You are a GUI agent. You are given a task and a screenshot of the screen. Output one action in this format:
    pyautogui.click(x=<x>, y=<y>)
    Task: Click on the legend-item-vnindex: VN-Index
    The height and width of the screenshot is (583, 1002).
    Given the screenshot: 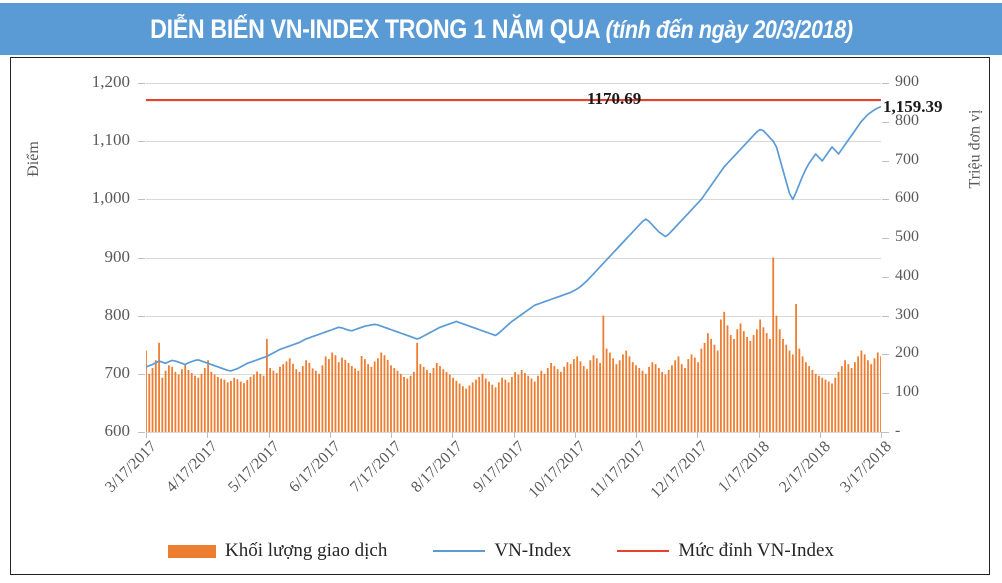 What is the action you would take?
    pyautogui.click(x=502, y=551)
    